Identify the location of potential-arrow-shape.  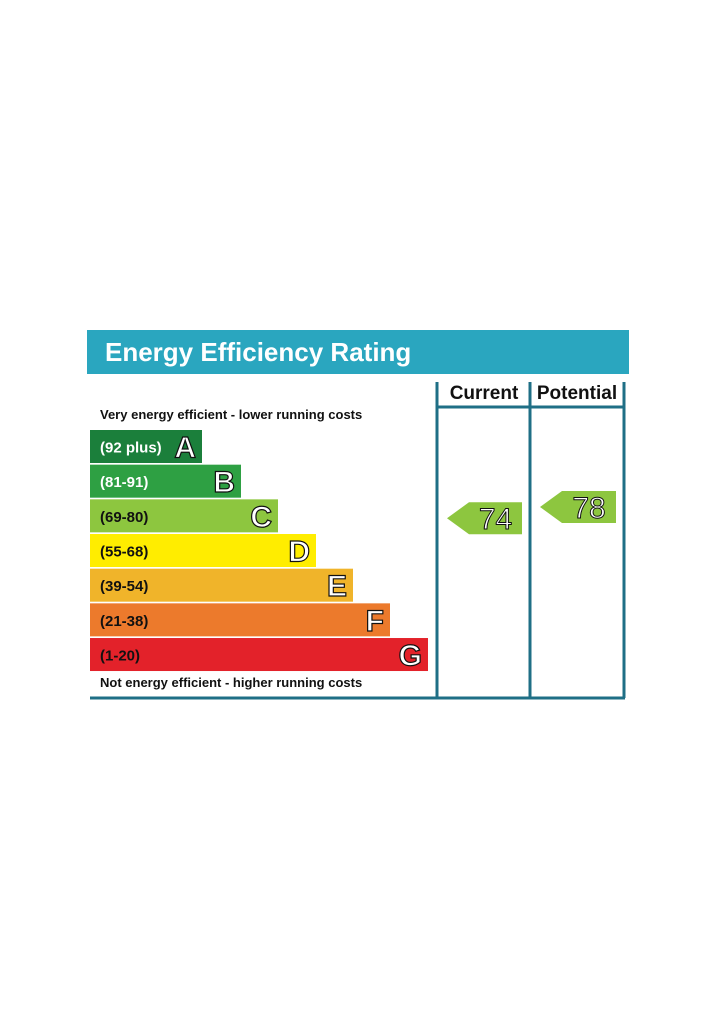
(578, 506).